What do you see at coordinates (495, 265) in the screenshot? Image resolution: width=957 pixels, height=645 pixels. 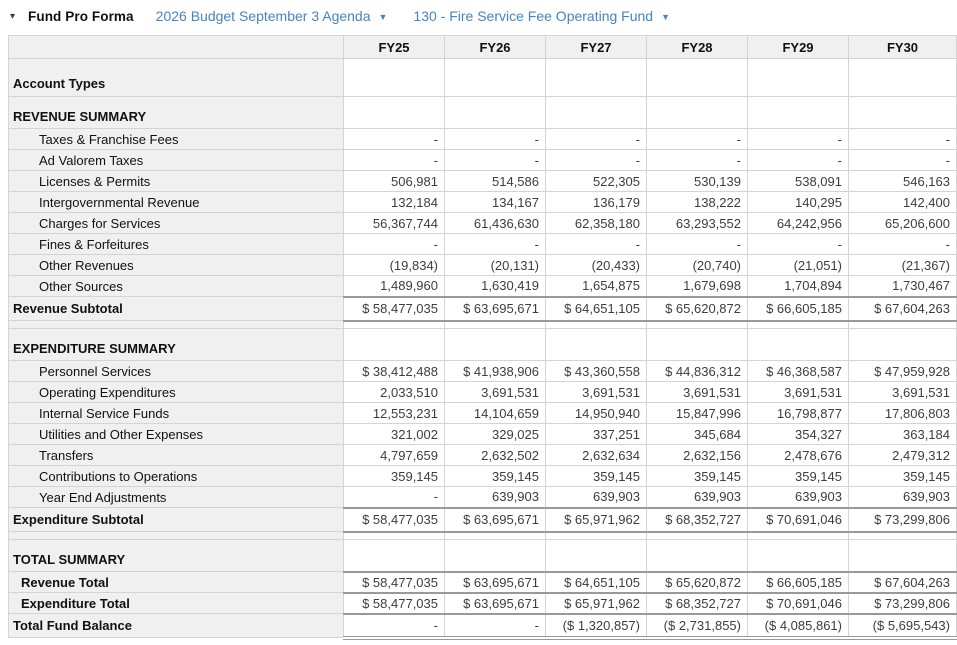 I see `value-cell: (20,131)` at bounding box center [495, 265].